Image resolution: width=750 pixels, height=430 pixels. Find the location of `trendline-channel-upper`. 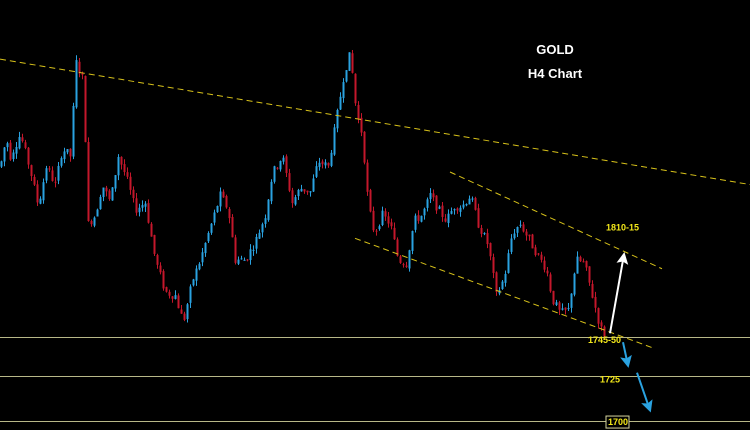

trendline-channel-upper is located at coordinates (556, 220).